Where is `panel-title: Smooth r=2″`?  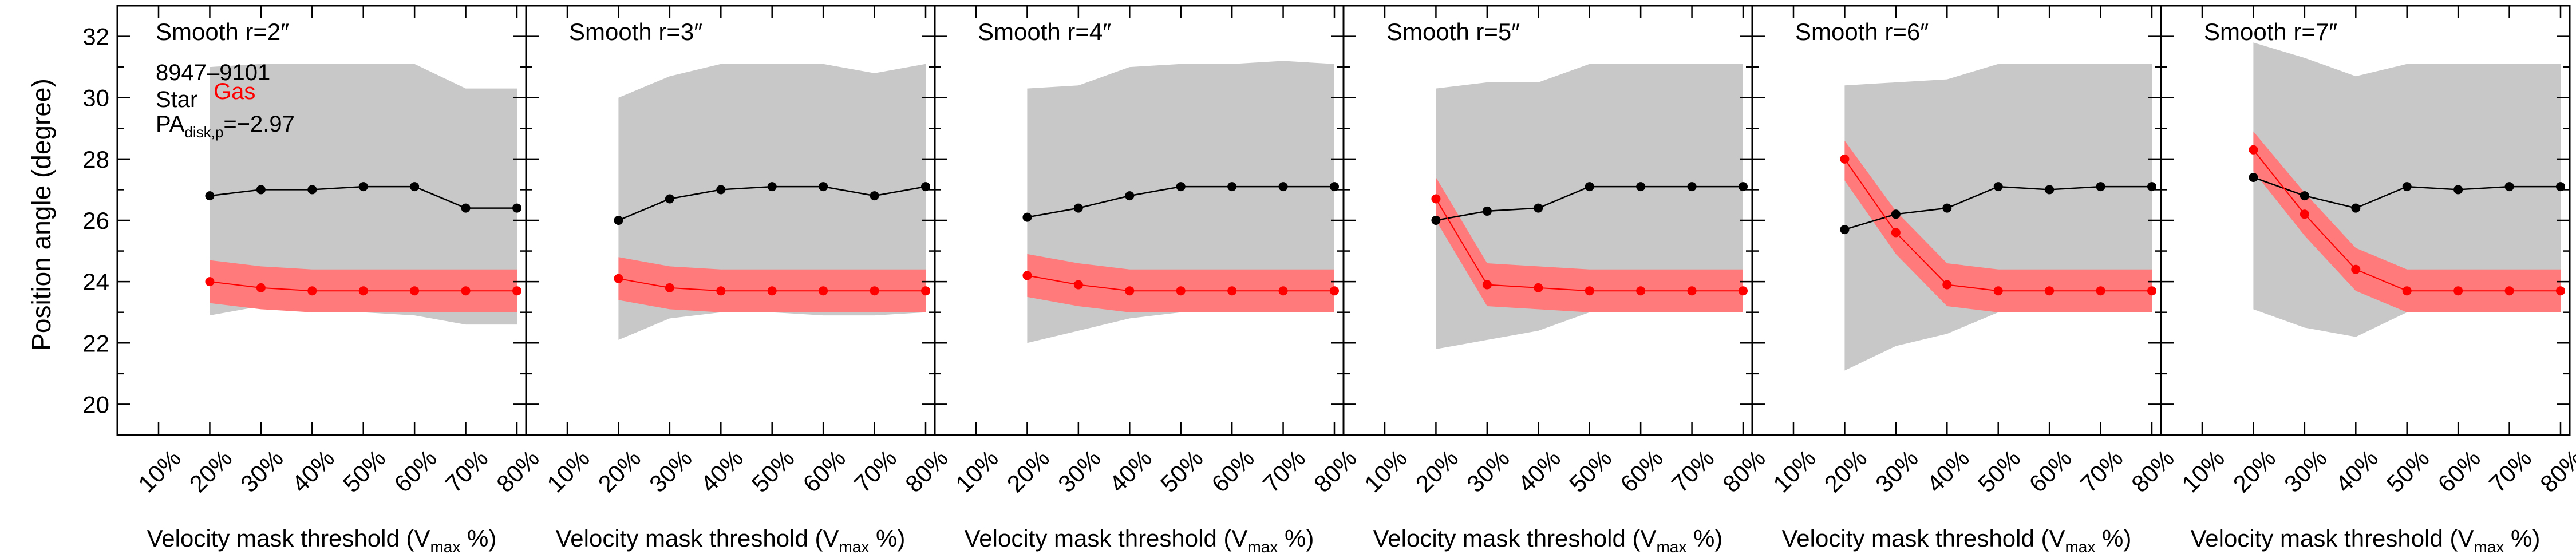
panel-title: Smooth r=2″ is located at coordinates (222, 31).